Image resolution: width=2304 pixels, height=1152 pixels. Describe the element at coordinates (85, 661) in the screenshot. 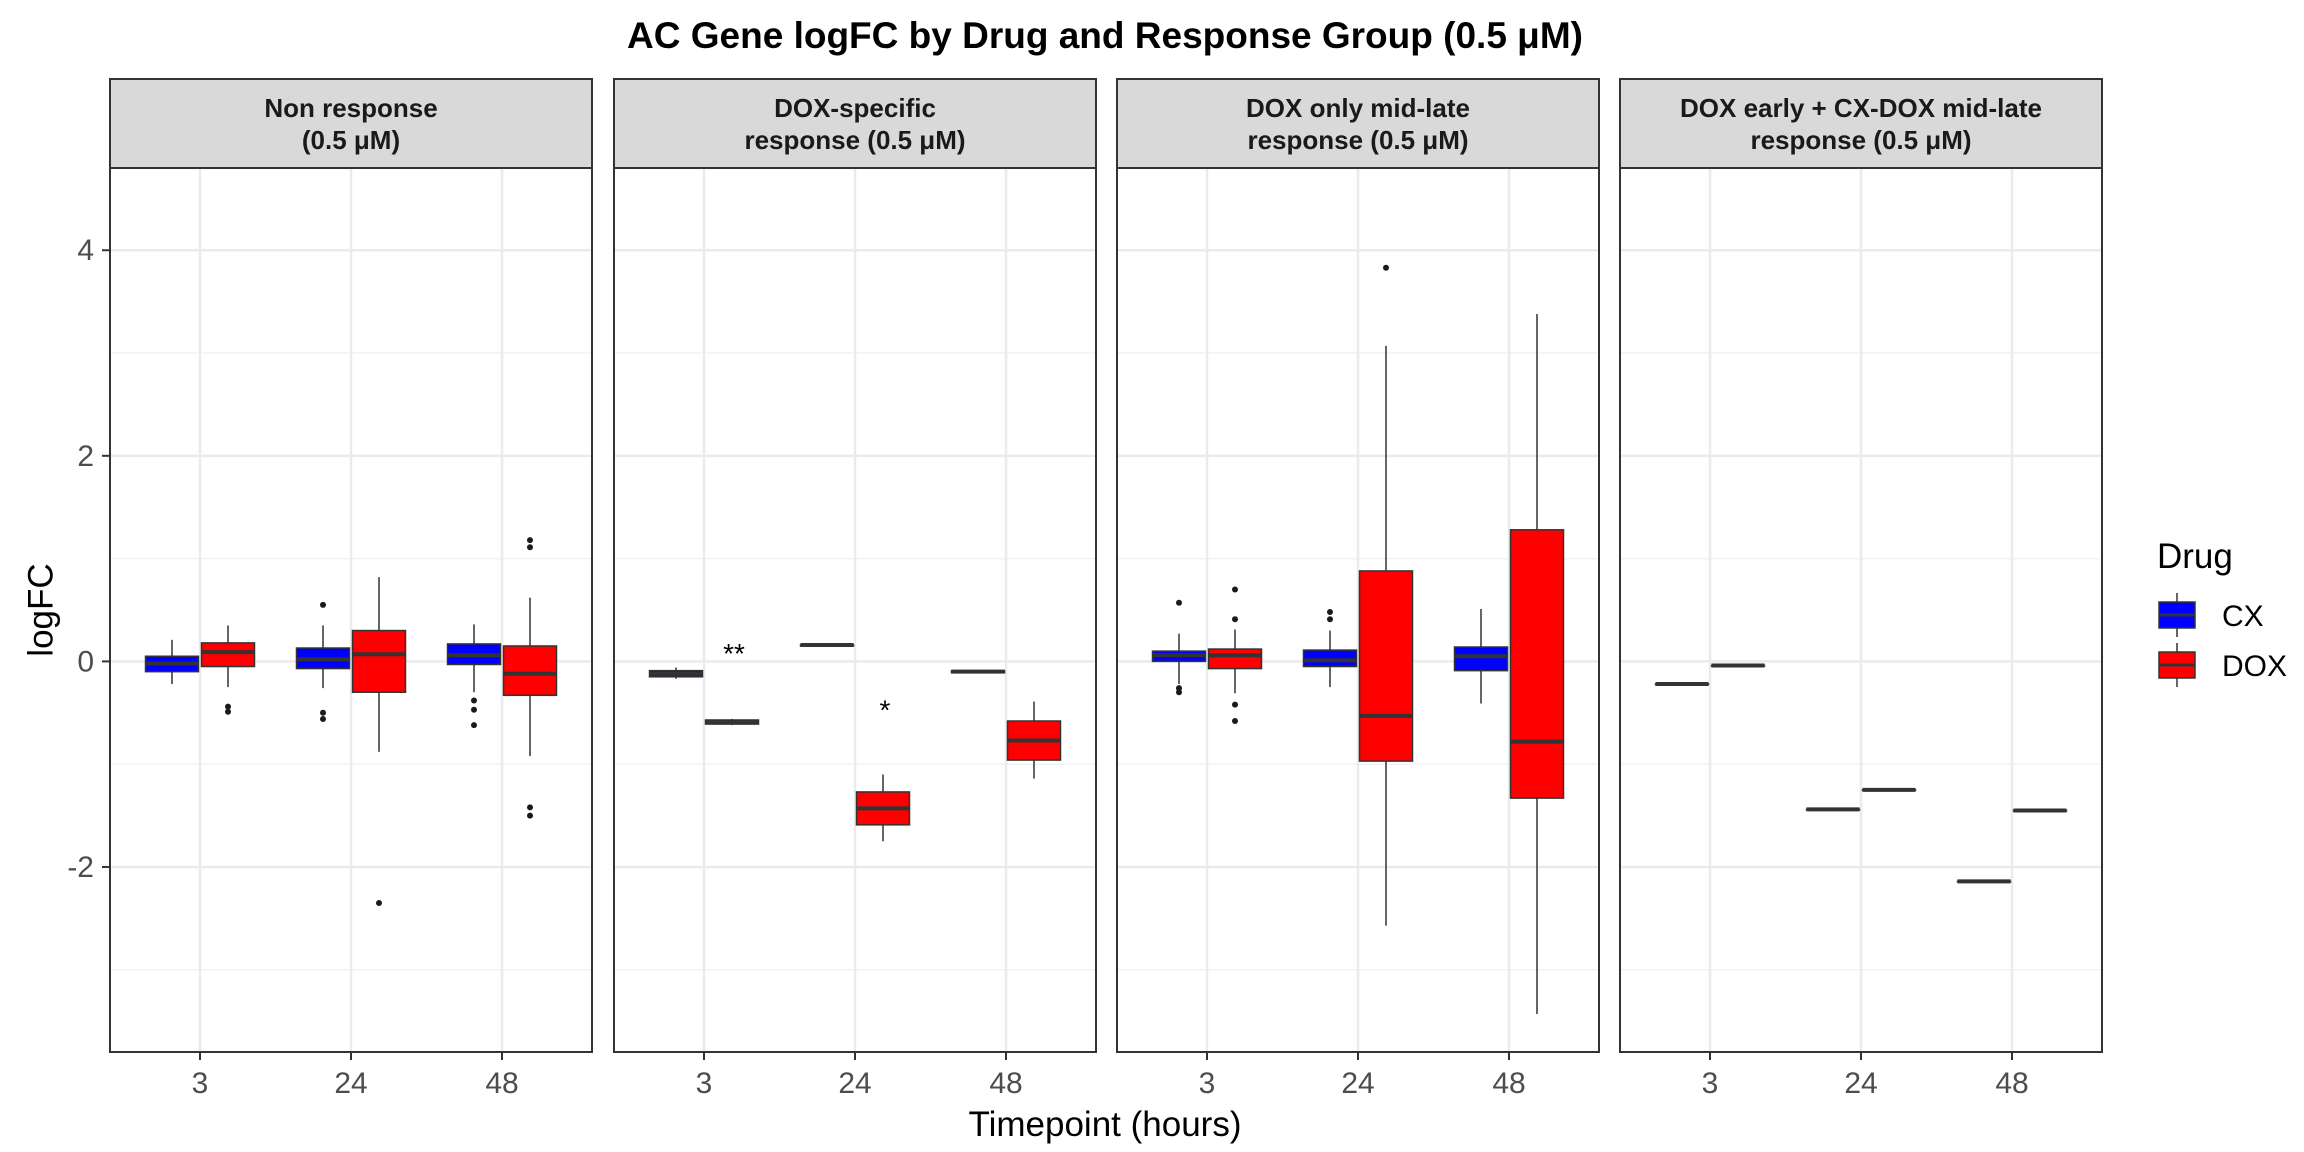

I see `y-tick-label: 0` at that location.